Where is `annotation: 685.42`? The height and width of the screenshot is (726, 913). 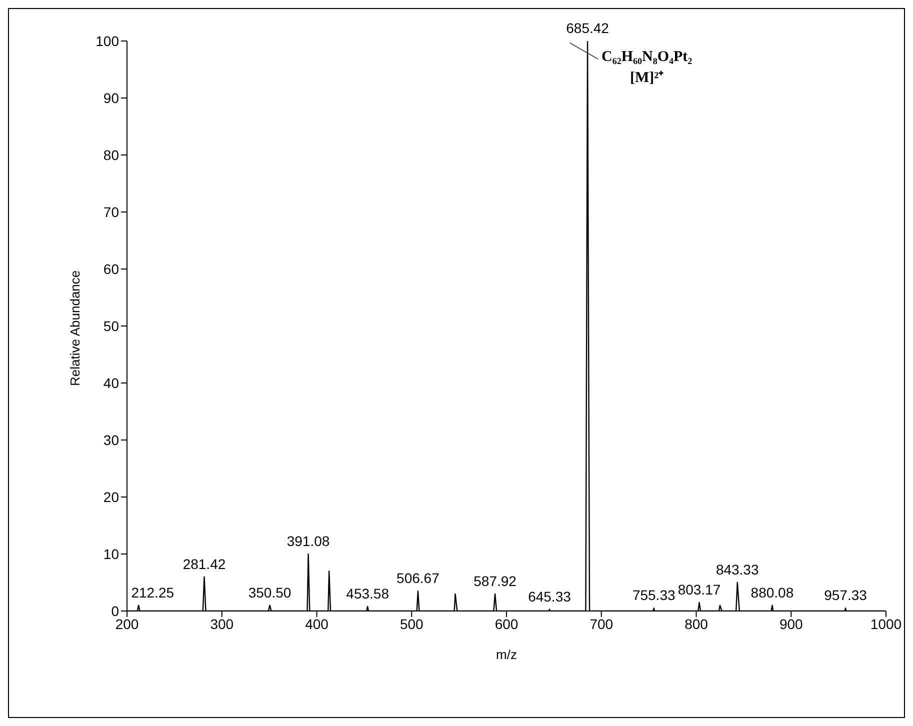 annotation: 685.42 is located at coordinates (588, 28).